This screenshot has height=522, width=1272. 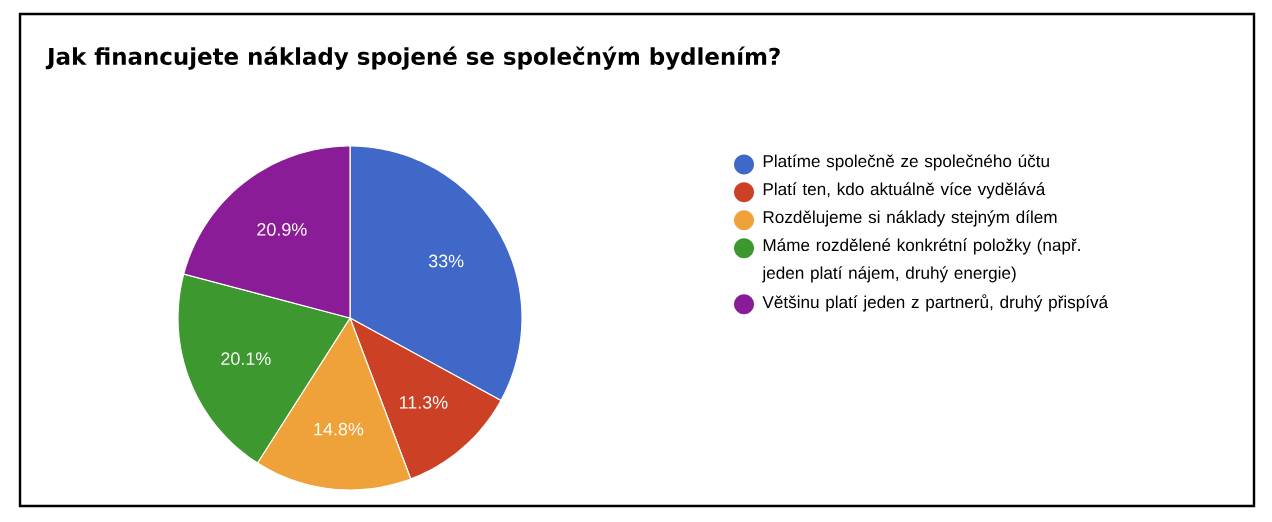 I want to click on legend-label: Máme rozdělené konkrétní položky (např. jeden platí nájem, druhý energie), so click(x=921, y=260).